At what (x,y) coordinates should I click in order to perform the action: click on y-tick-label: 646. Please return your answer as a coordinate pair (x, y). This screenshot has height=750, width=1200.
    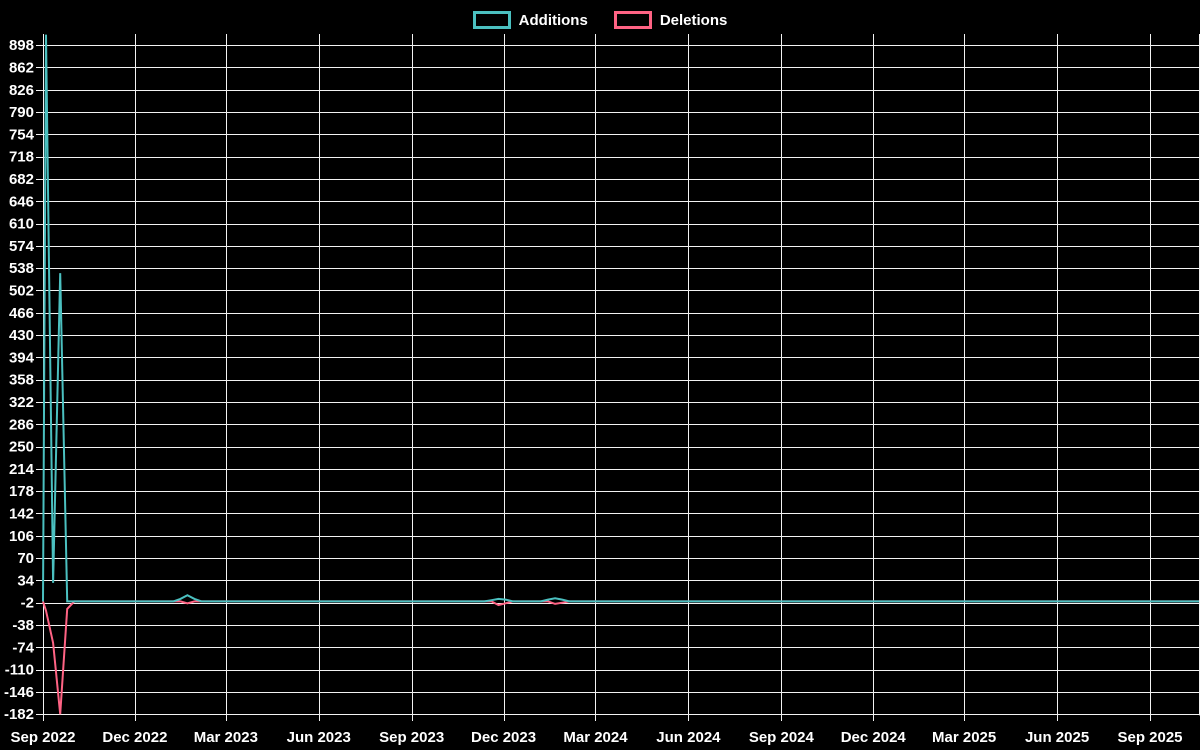
    Looking at the image, I should click on (21, 201).